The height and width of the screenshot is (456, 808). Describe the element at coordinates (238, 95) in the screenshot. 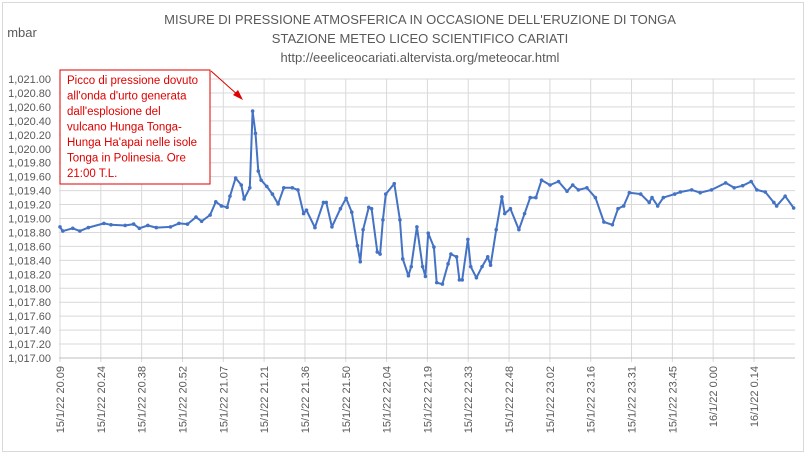

I see `arrowhead-icon` at that location.